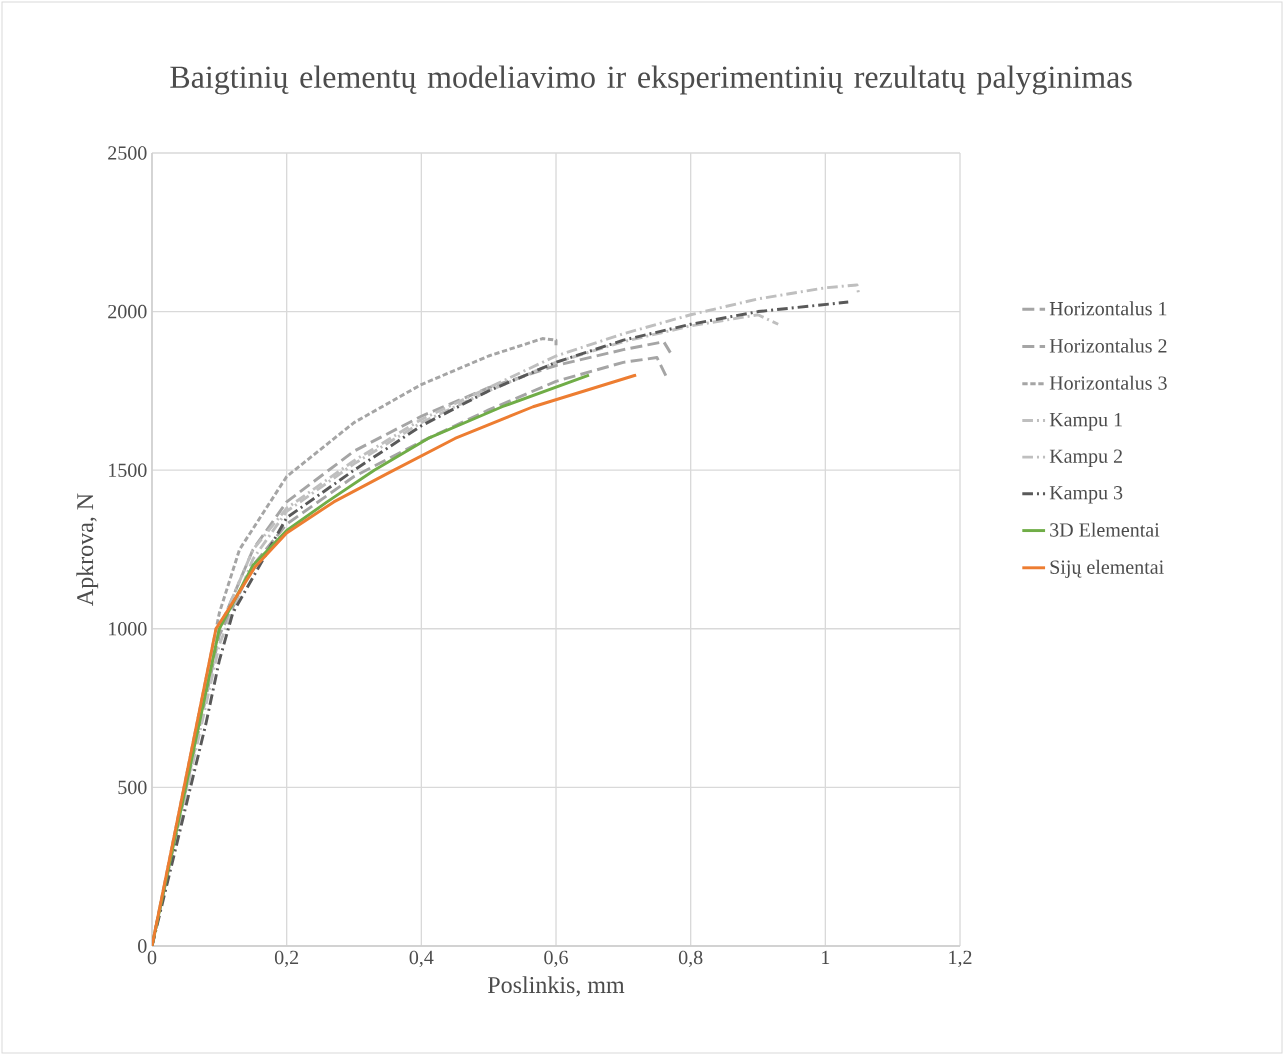 Image resolution: width=1284 pixels, height=1055 pixels. I want to click on x-tick-label: 0,2, so click(286, 959).